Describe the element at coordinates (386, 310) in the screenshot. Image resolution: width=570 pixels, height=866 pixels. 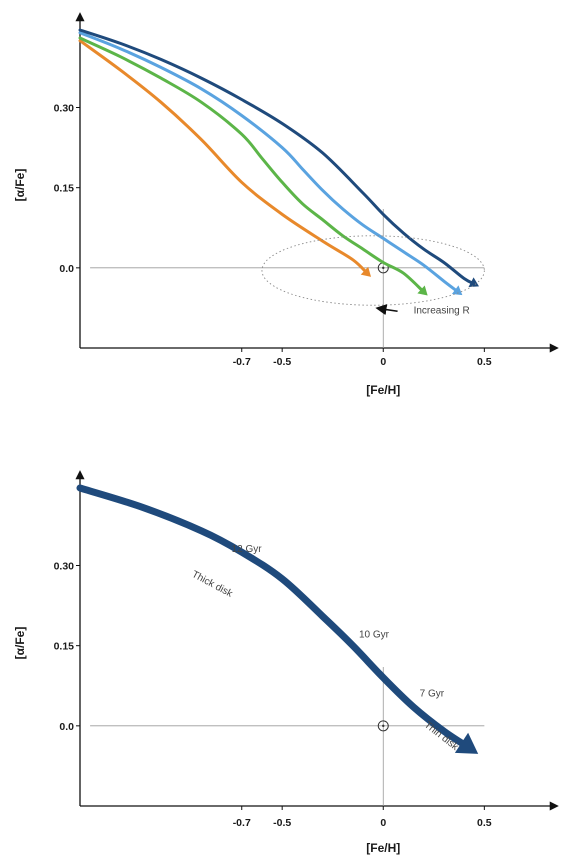
I see `increasing-r-arrow` at that location.